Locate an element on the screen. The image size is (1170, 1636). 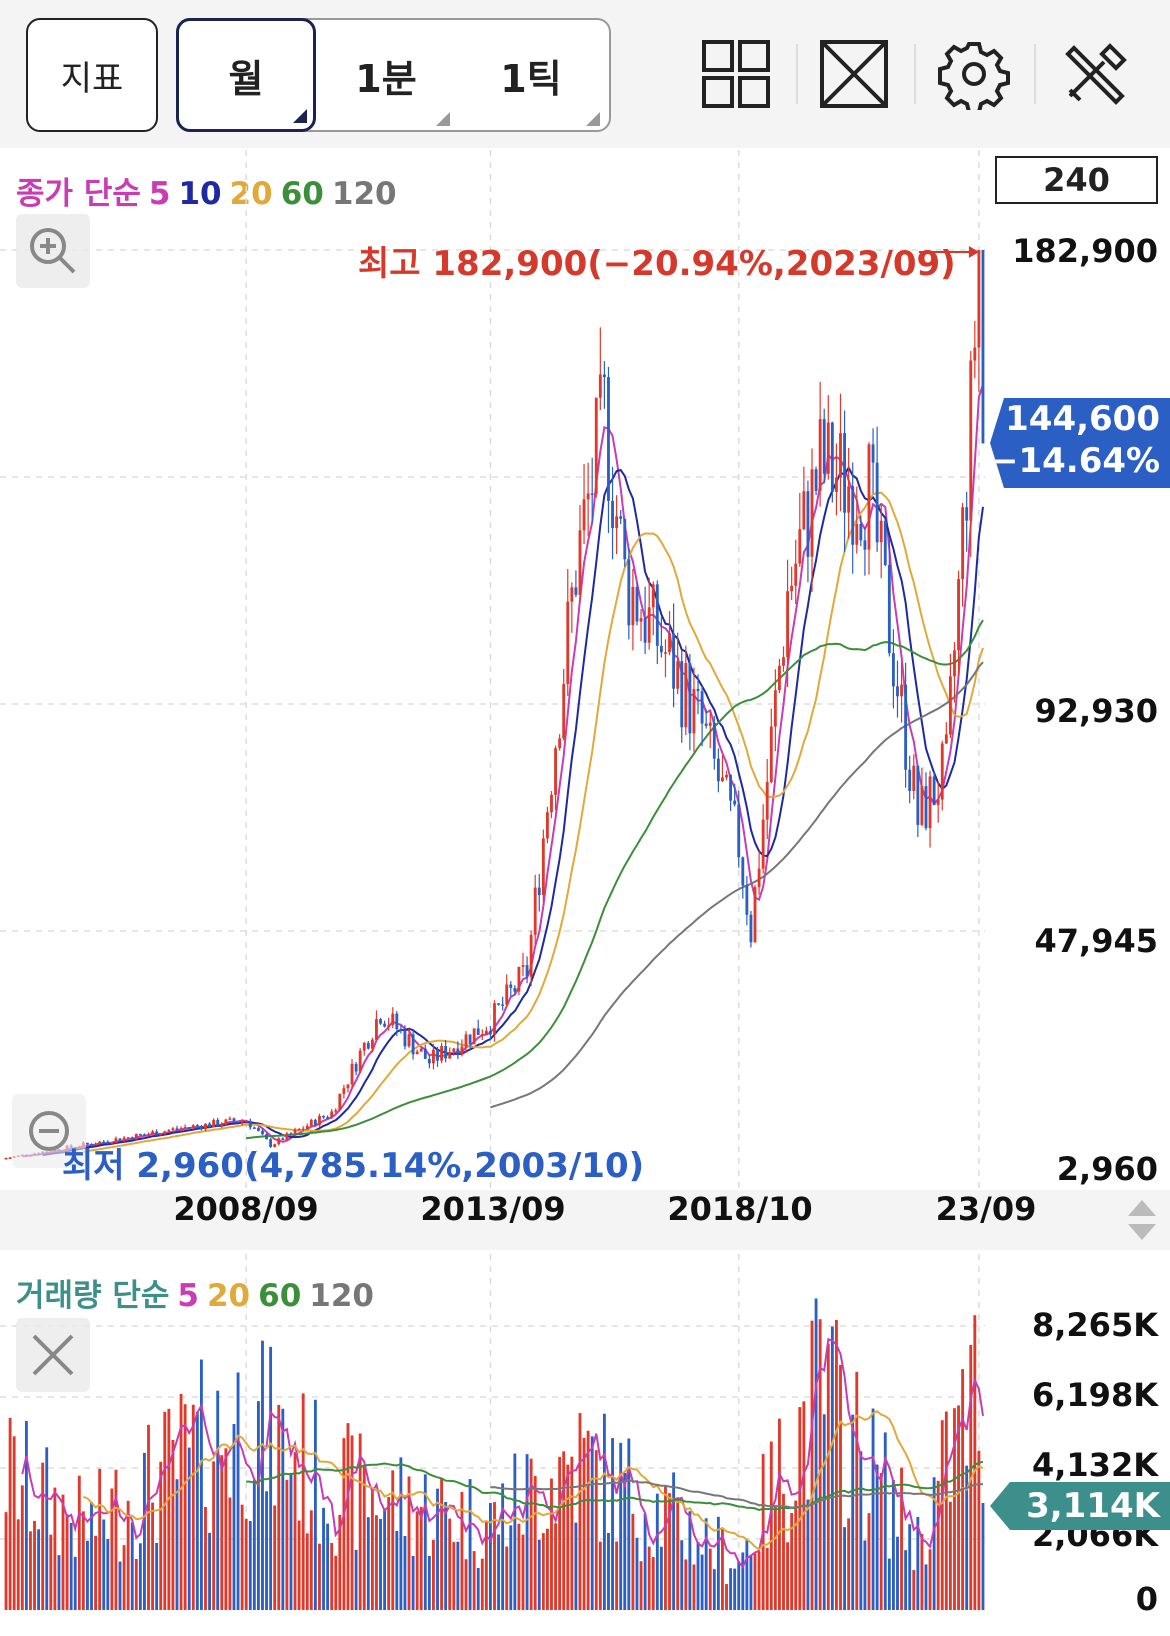
gear-icon is located at coordinates (974, 74).